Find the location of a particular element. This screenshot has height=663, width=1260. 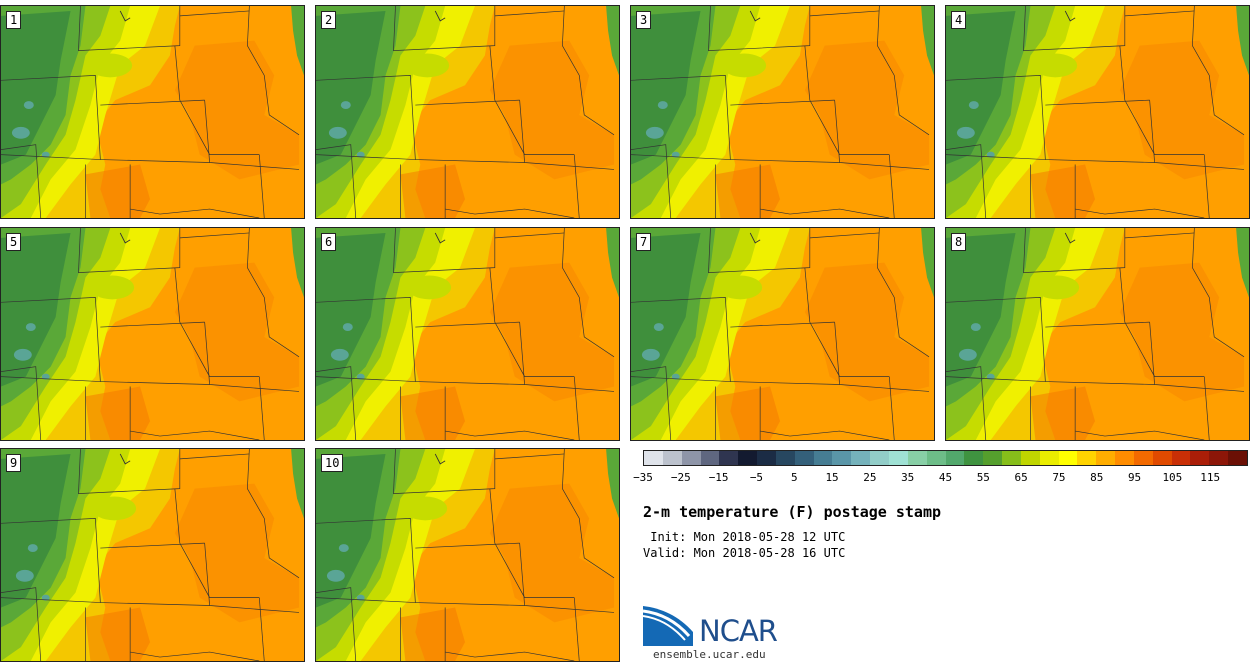

colorbar-tick-labels: −35 −25 −15 −5 5 15 25 35 45 55 65 75 85 95 105 115 is located at coordinates (940, 478).